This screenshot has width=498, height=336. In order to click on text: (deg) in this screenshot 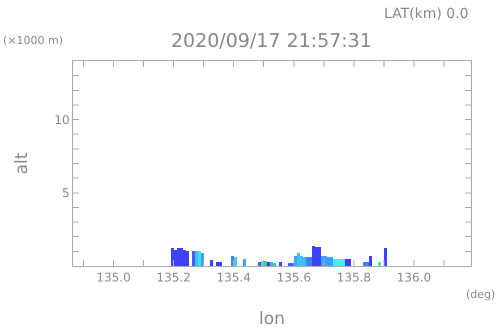, I will do `click(481, 294)`.